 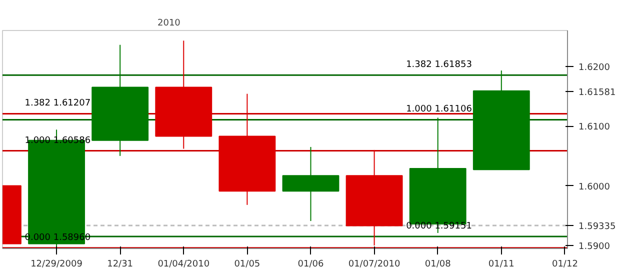 I want to click on x-tick-label: 12/29/2009, so click(x=56, y=265).